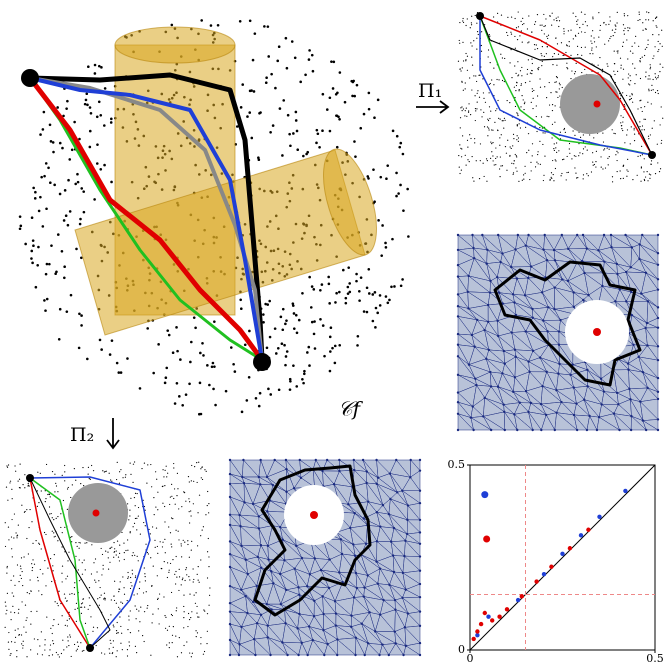  Describe the element at coordinates (558, 332) in the screenshot. I see `mesh` at that location.